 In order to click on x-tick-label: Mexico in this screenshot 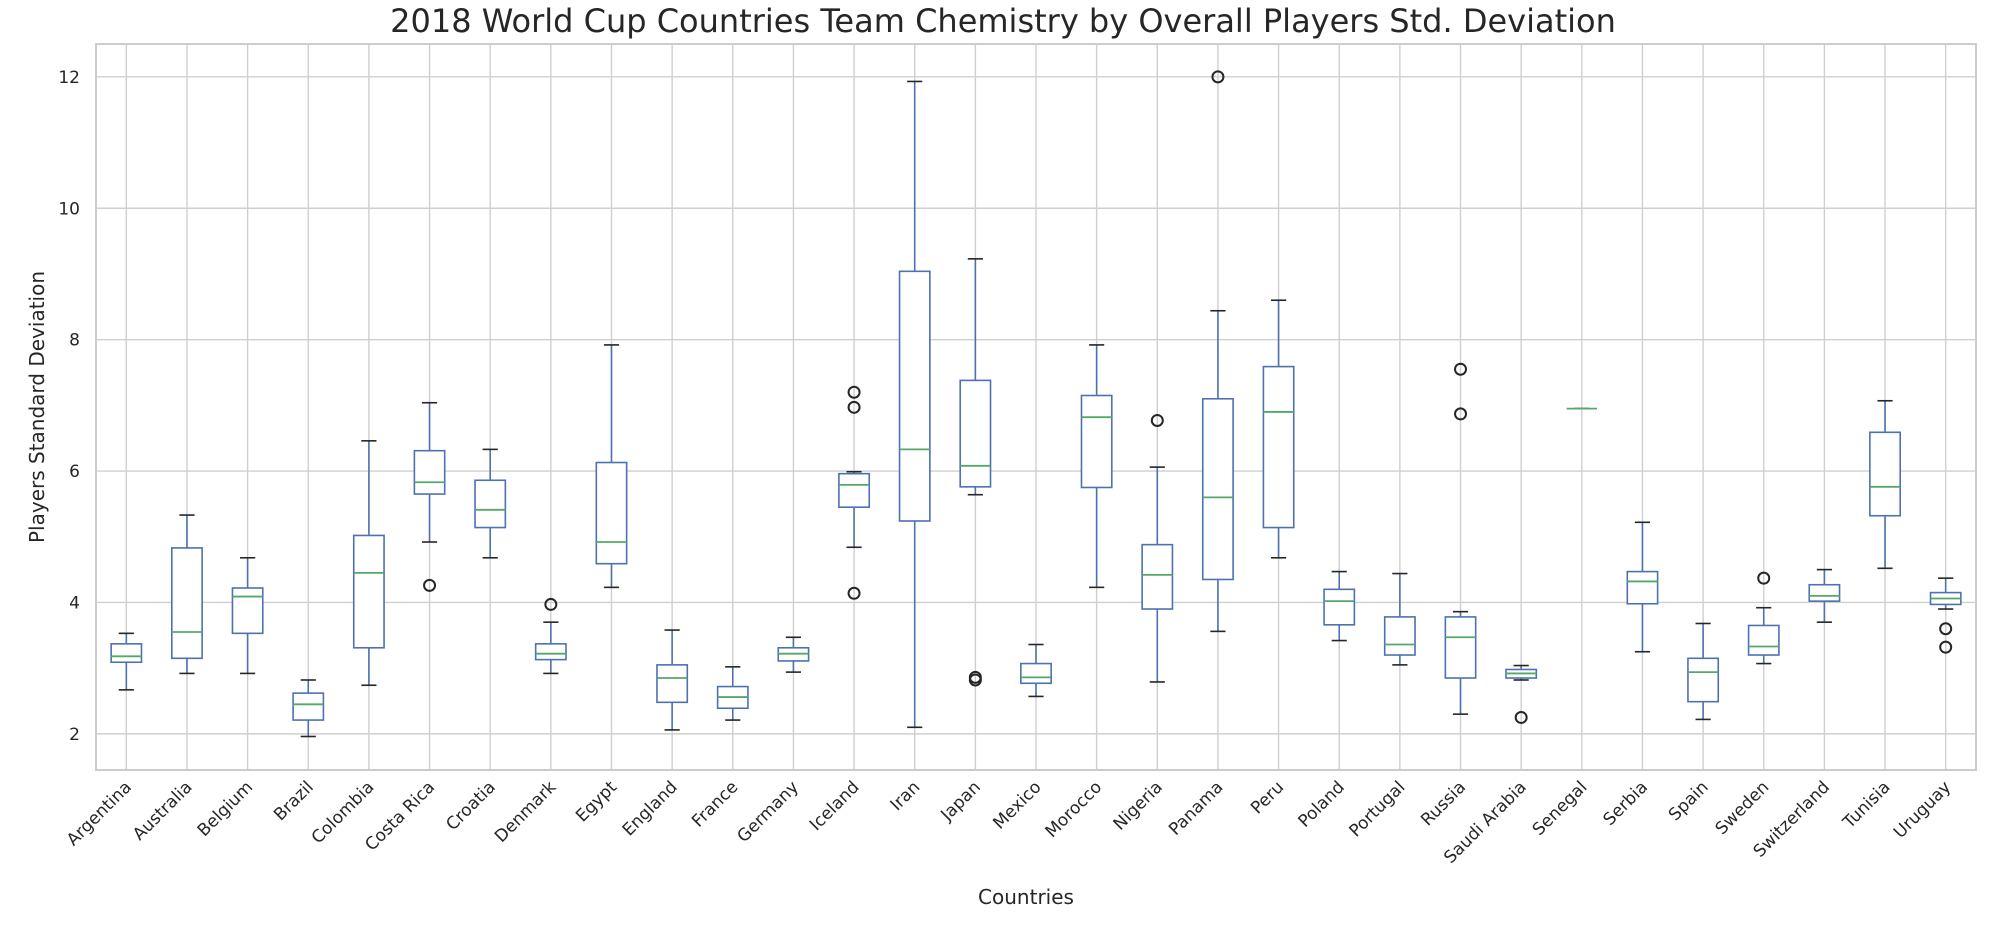, I will do `click(1017, 805)`.